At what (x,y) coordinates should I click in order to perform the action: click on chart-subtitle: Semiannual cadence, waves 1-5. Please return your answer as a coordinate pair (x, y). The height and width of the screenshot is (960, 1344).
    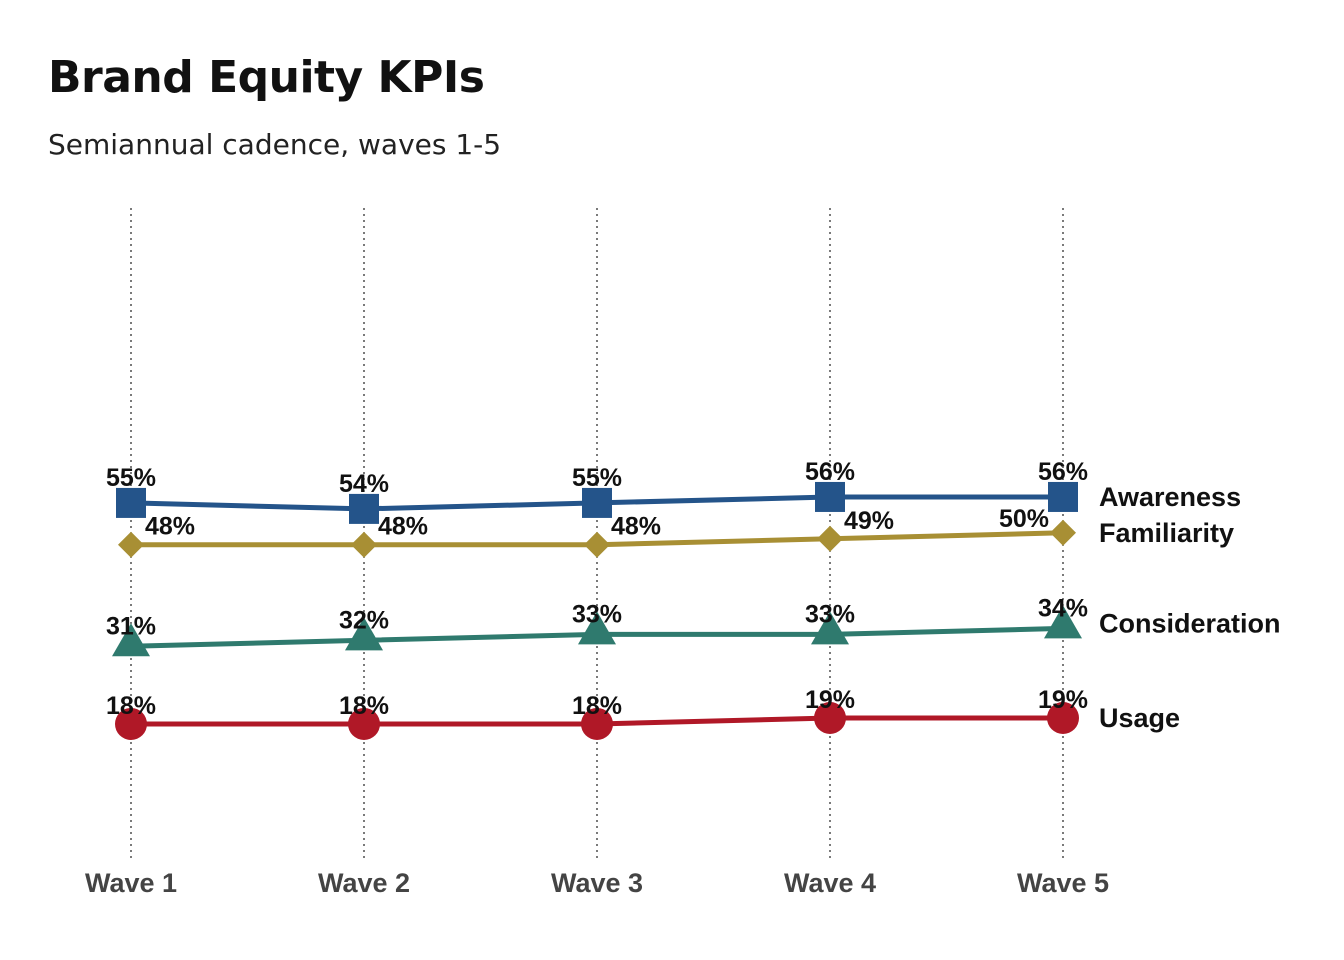
    Looking at the image, I should click on (275, 144).